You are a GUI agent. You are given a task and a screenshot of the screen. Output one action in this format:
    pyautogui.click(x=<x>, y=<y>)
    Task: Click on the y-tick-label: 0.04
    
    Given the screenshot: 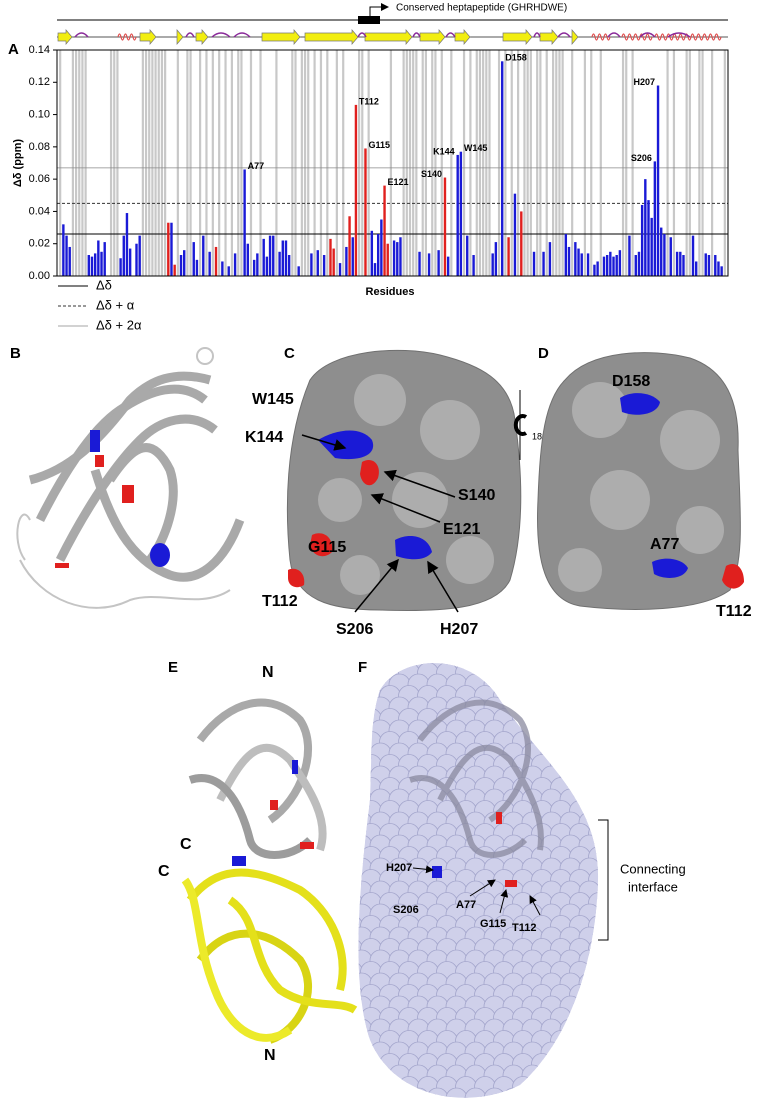 What is the action you would take?
    pyautogui.click(x=39, y=211)
    